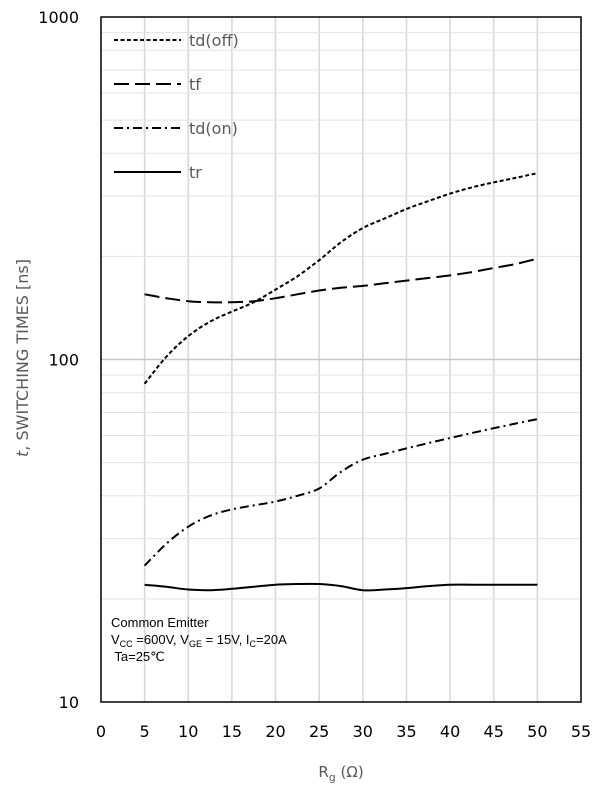 The image size is (594, 787). Describe the element at coordinates (341, 587) in the screenshot. I see `series-line-tr` at that location.